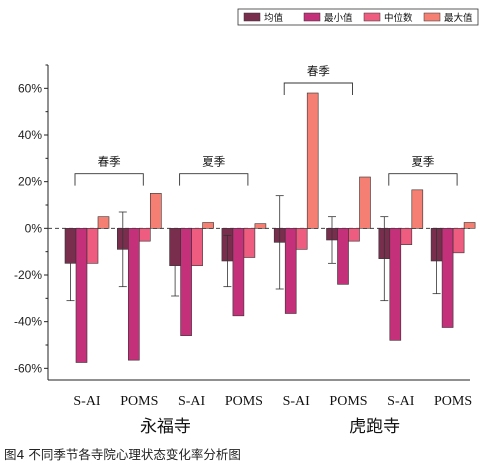  I want to click on group-label: 永福寺, so click(165, 427).